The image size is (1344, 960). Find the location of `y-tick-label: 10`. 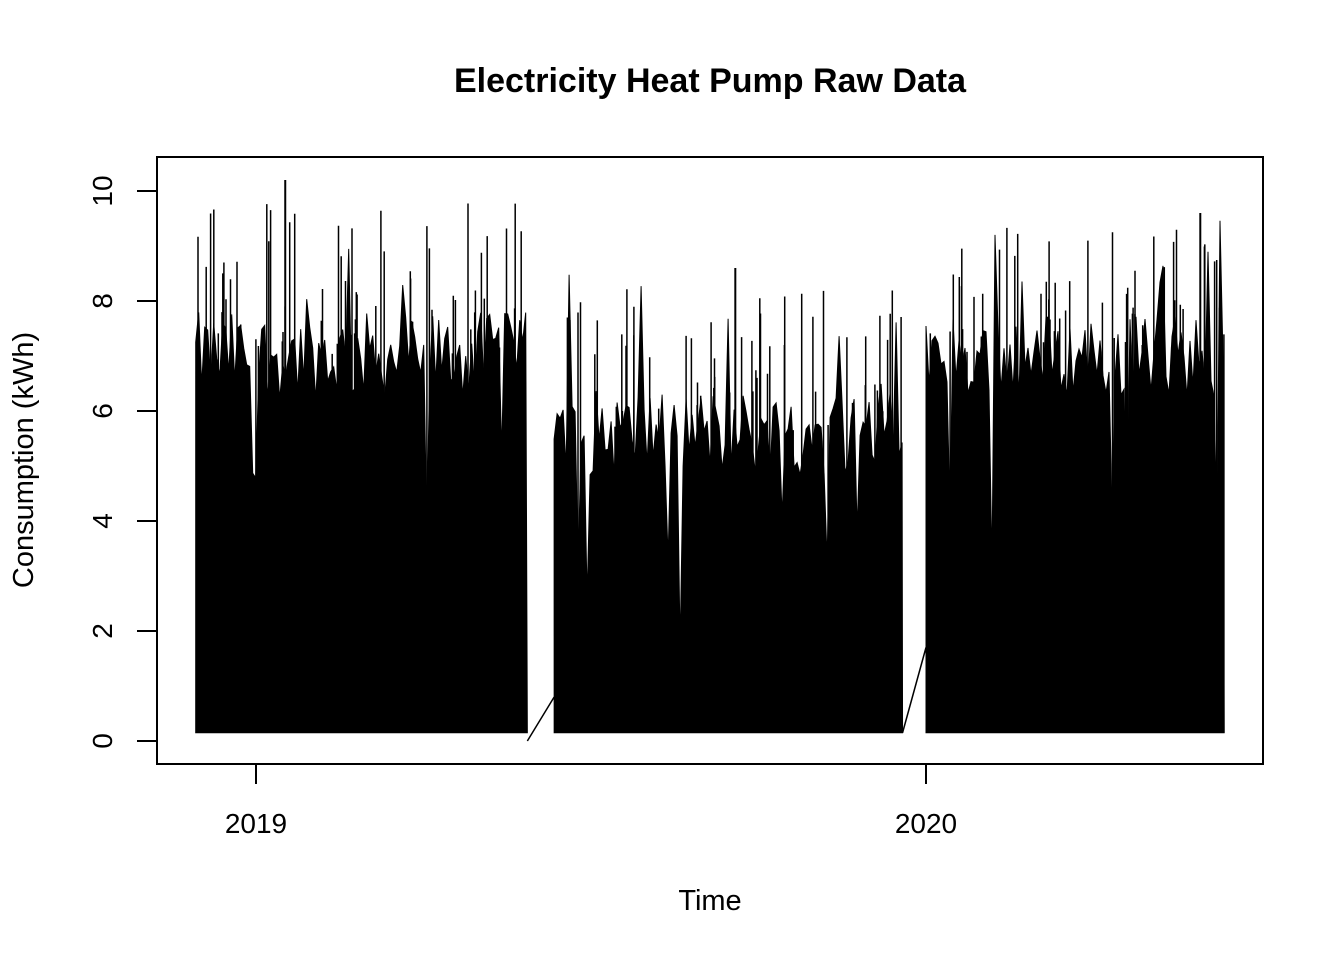

y-tick-label: 10 is located at coordinates (102, 190).